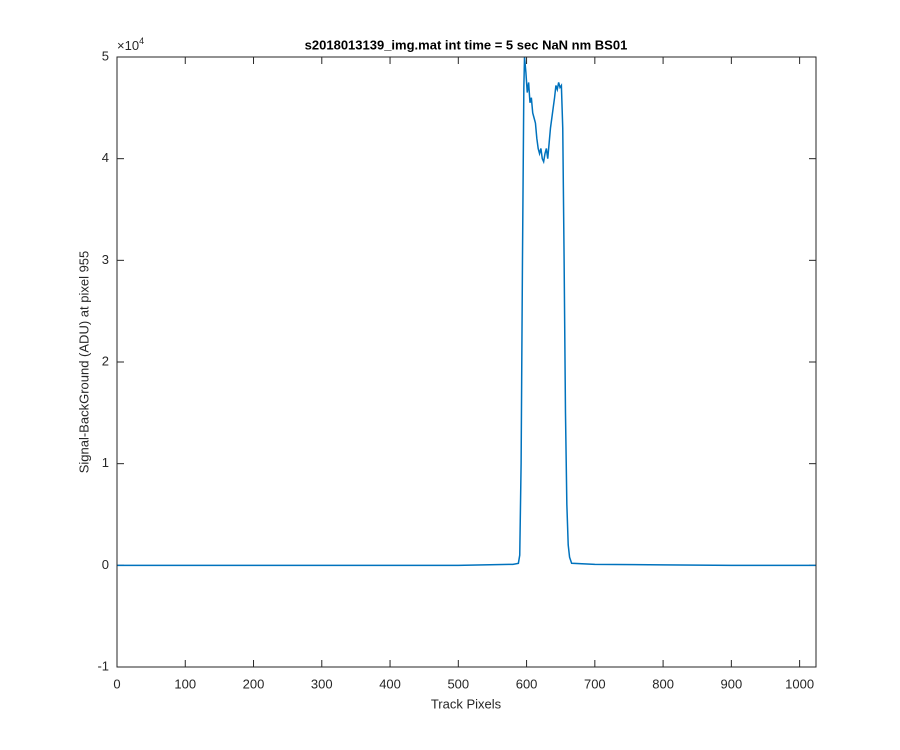 This screenshot has width=900, height=750. I want to click on y-tick-label: 0, so click(105, 564).